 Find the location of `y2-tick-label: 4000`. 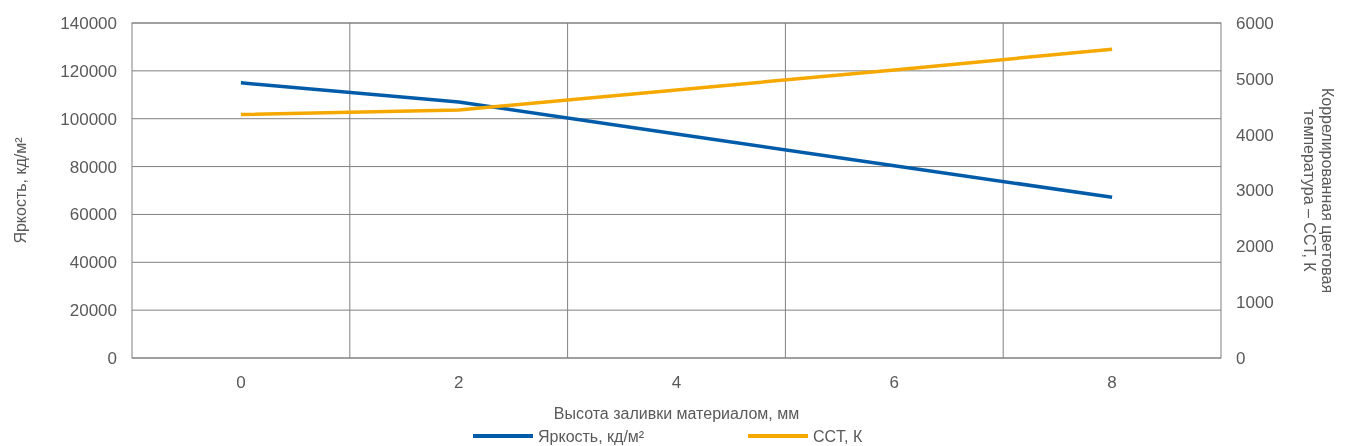

y2-tick-label: 4000 is located at coordinates (1255, 135).